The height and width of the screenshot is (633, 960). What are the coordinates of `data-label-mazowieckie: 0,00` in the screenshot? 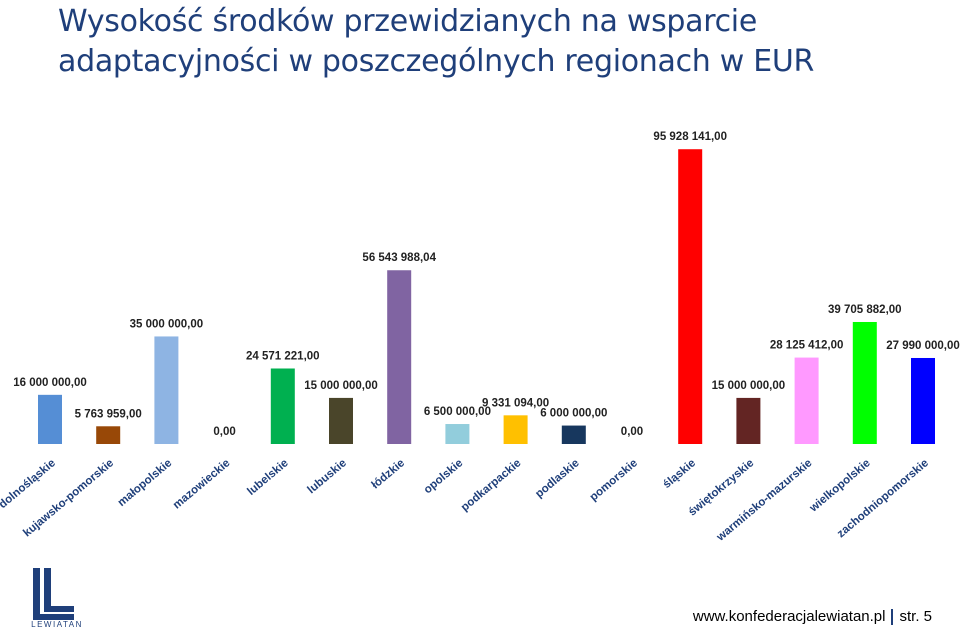 It's located at (224, 432).